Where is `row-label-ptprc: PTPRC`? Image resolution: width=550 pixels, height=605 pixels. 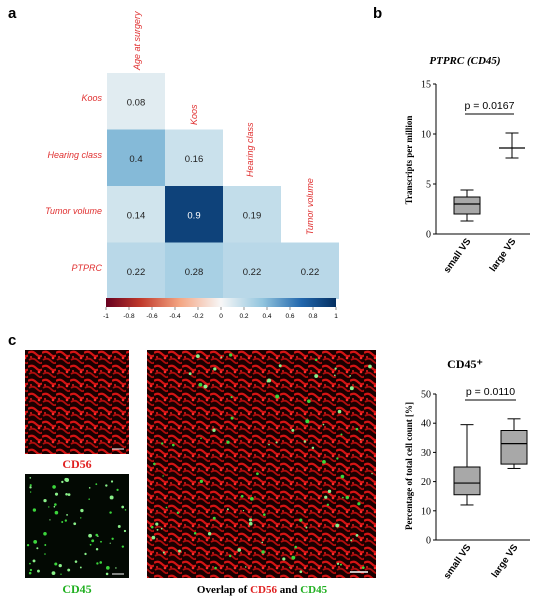
row-label-ptprc: PTPRC is located at coordinates (86, 268).